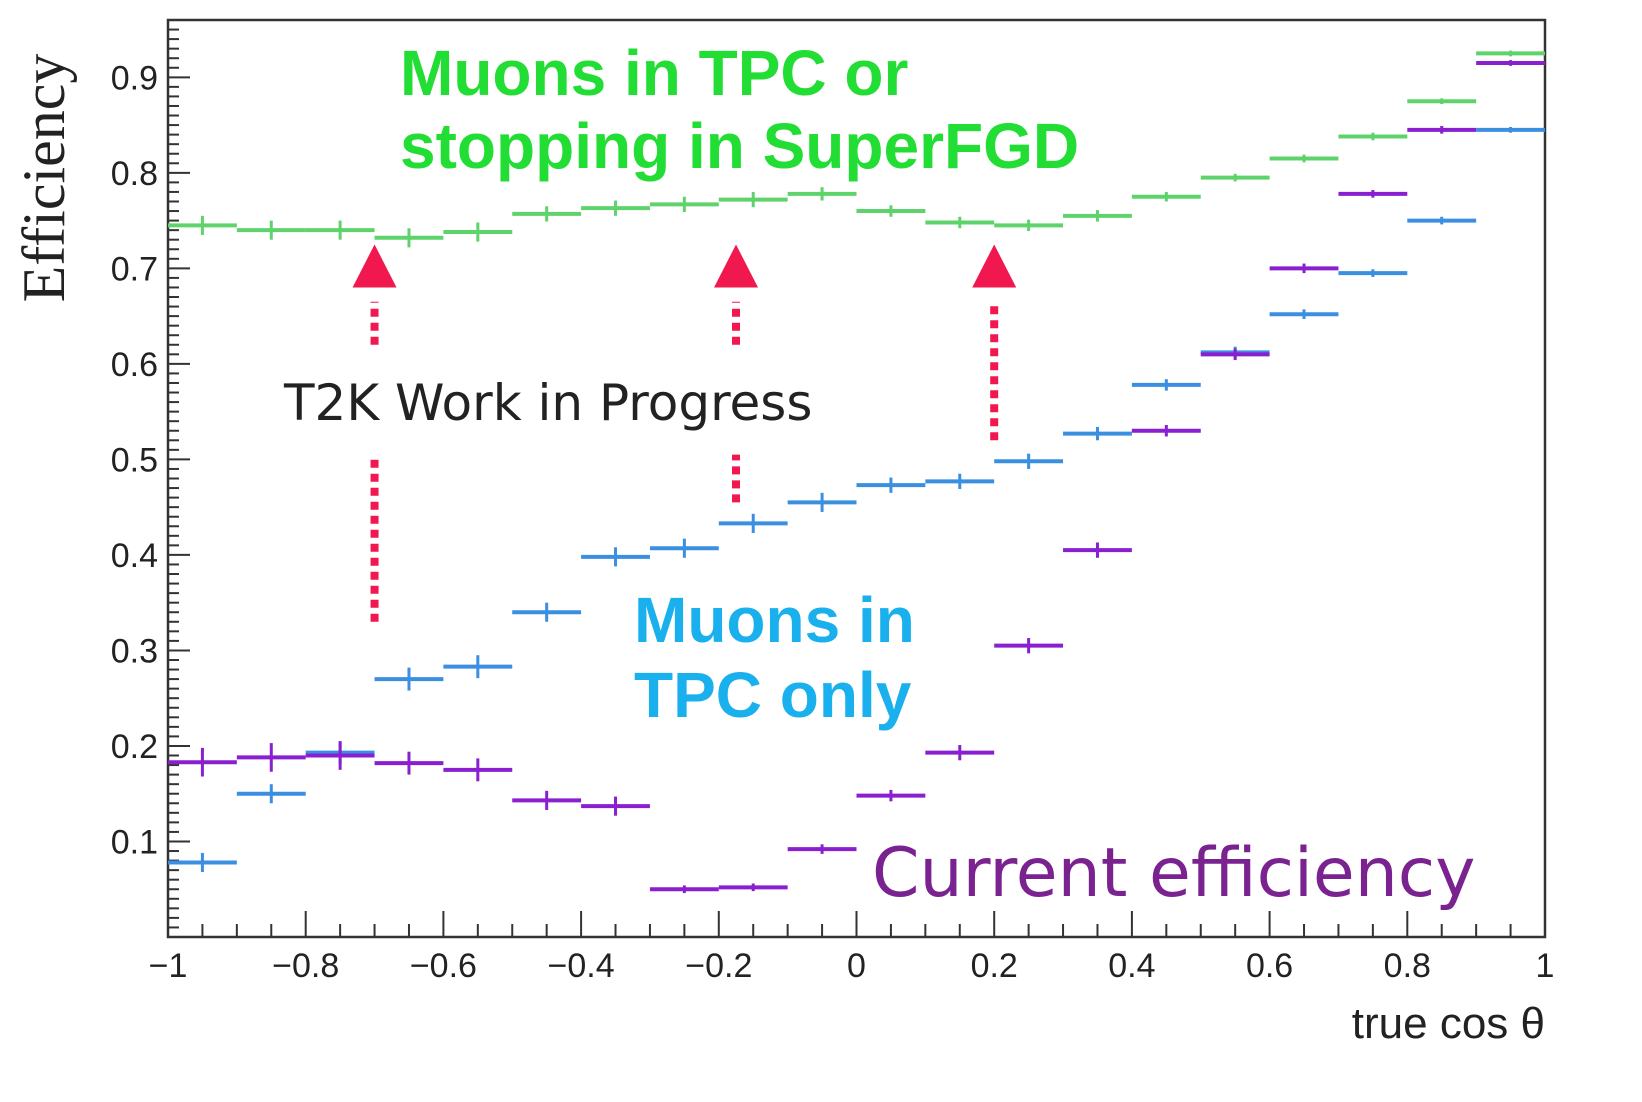  Describe the element at coordinates (44, 178) in the screenshot. I see `y-axis-label: Efficiency` at that location.